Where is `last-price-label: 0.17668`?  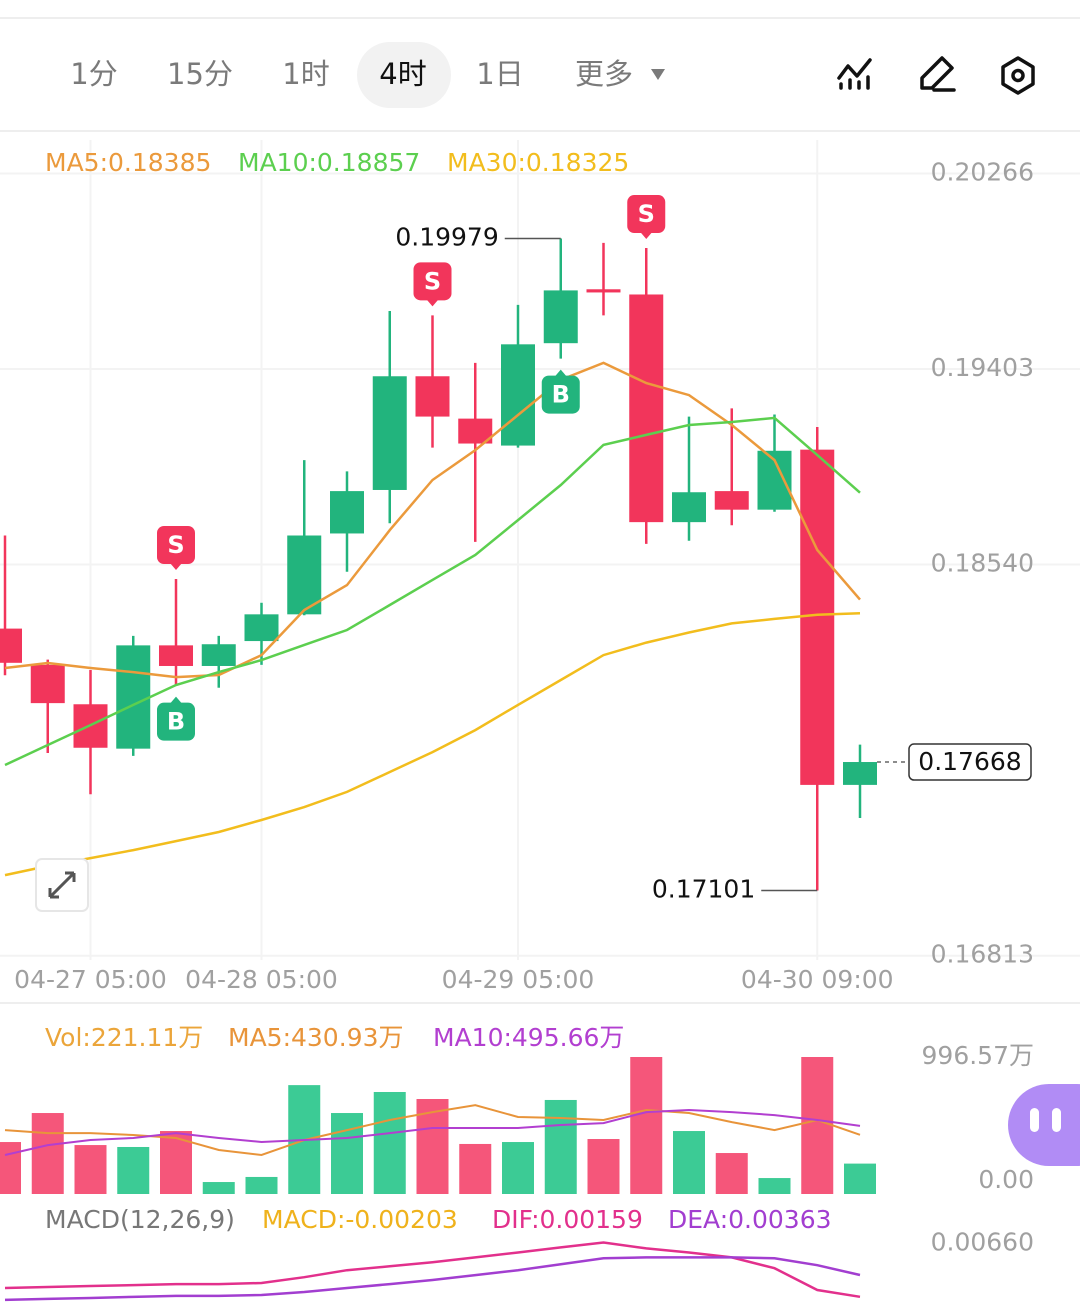
last-price-label: 0.17668 is located at coordinates (969, 761).